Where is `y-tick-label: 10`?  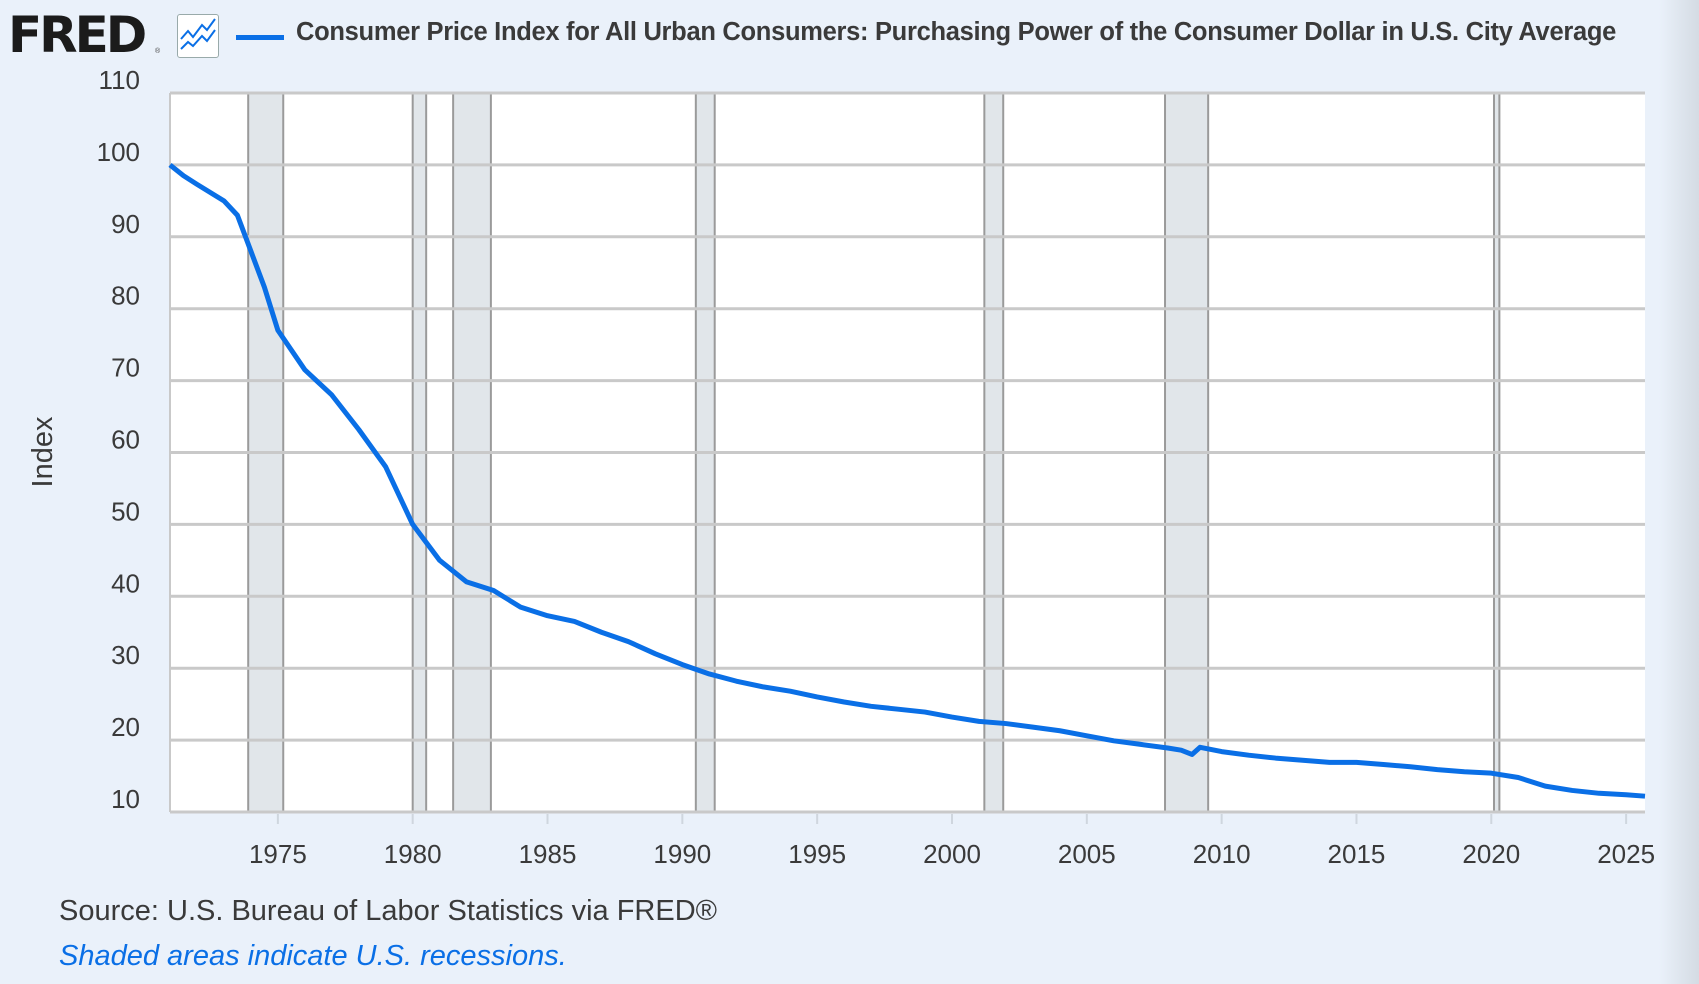
y-tick-label: 10 is located at coordinates (125, 799).